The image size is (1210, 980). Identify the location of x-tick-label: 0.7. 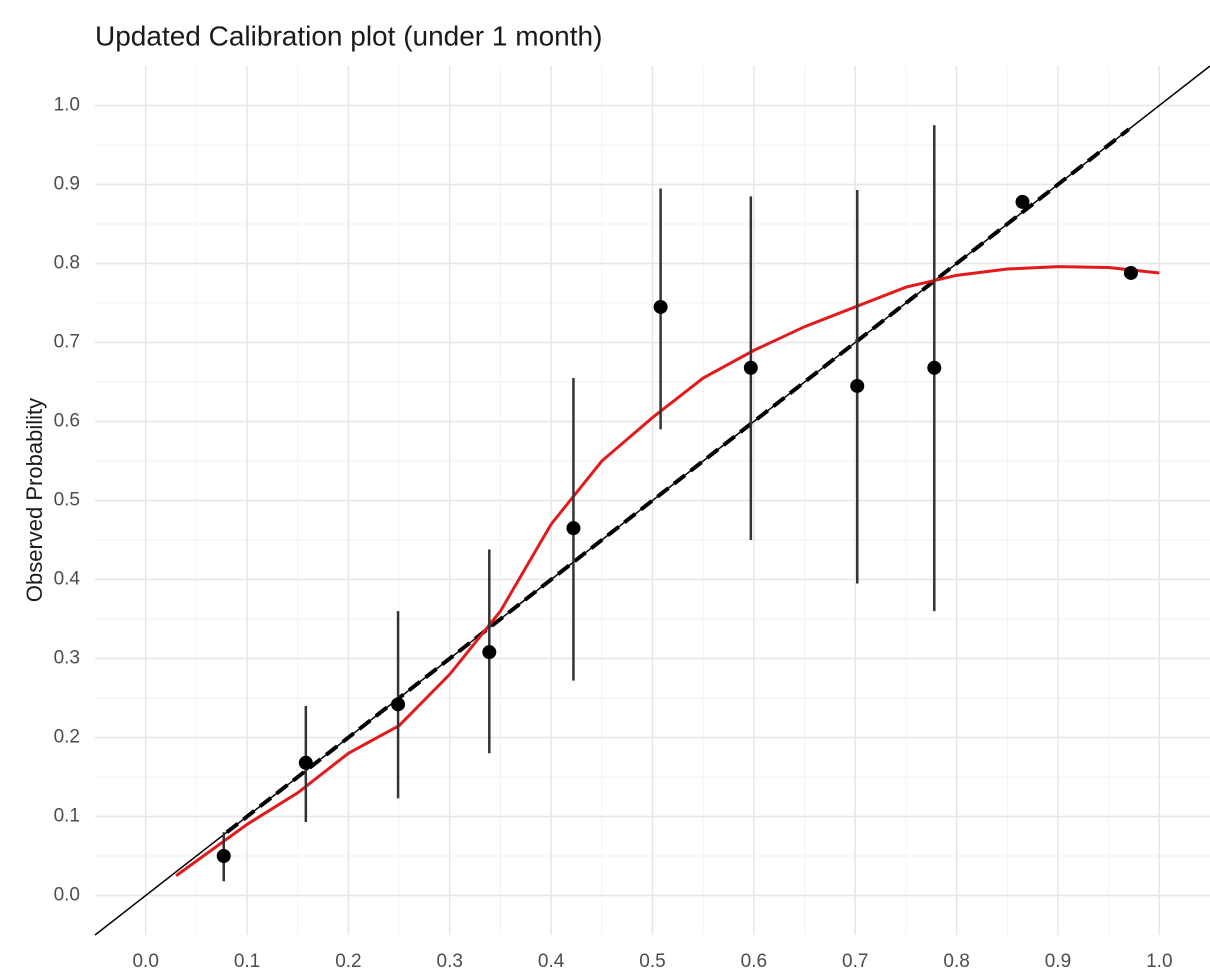
(855, 961).